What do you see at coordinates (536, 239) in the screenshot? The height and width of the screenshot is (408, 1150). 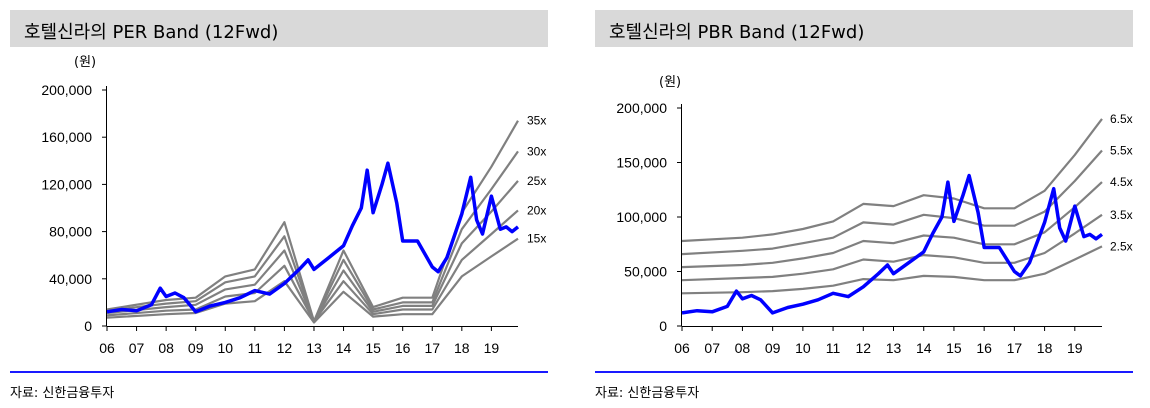 I see `band-label: 15x` at bounding box center [536, 239].